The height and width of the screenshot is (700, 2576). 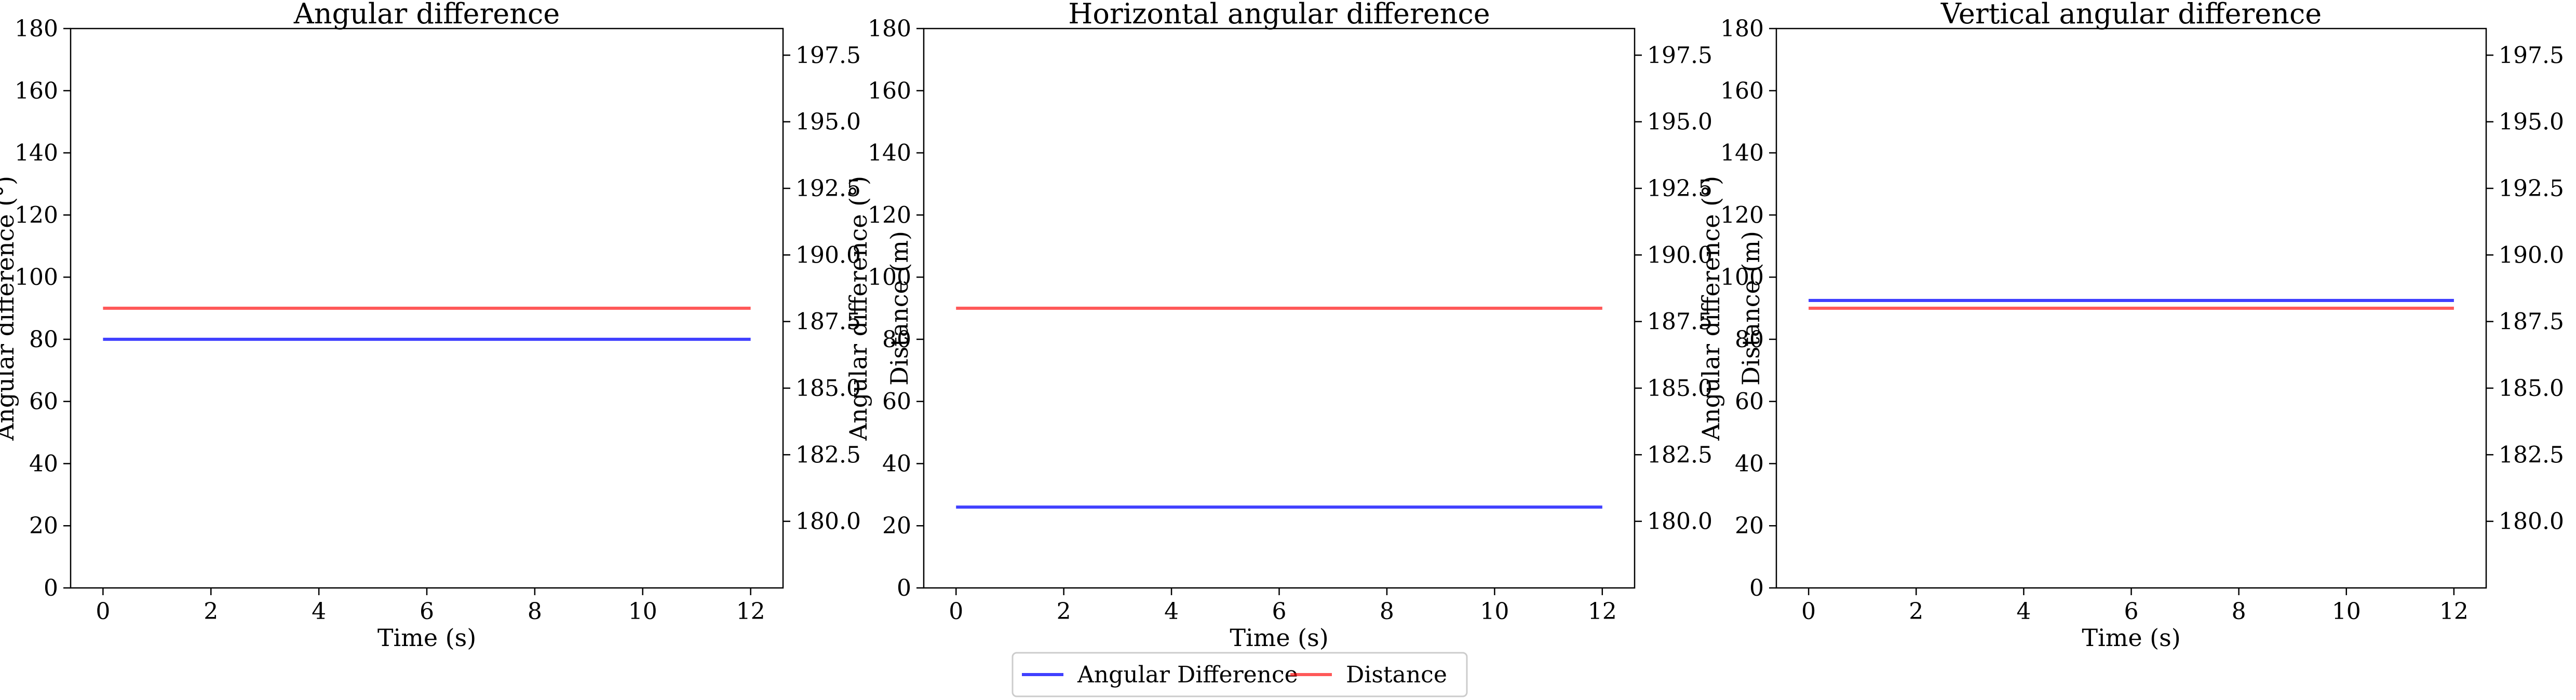 I want to click on legend: Angular Difference Distance, so click(x=1239, y=674).